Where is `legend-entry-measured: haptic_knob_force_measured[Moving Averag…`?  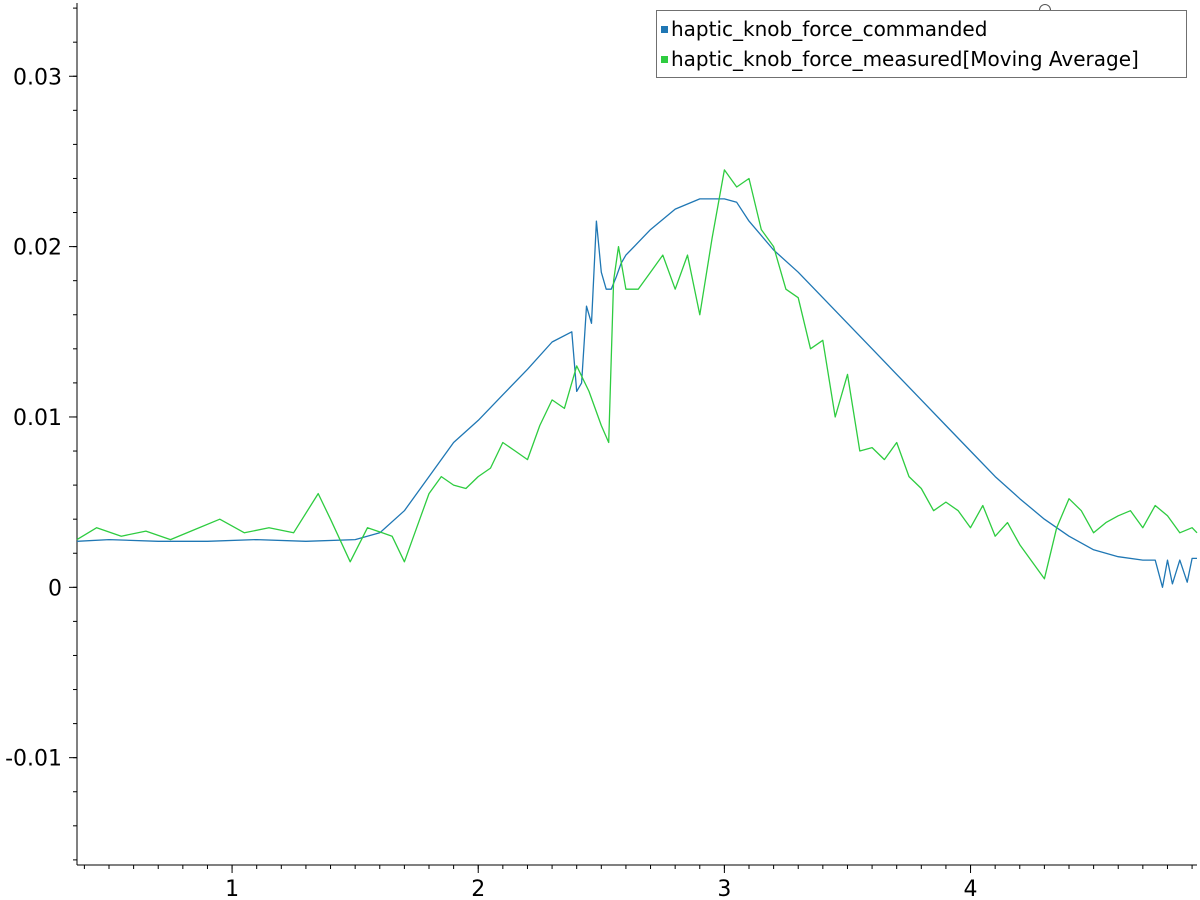 legend-entry-measured: haptic_knob_force_measured[Moving Averag… is located at coordinates (900, 59).